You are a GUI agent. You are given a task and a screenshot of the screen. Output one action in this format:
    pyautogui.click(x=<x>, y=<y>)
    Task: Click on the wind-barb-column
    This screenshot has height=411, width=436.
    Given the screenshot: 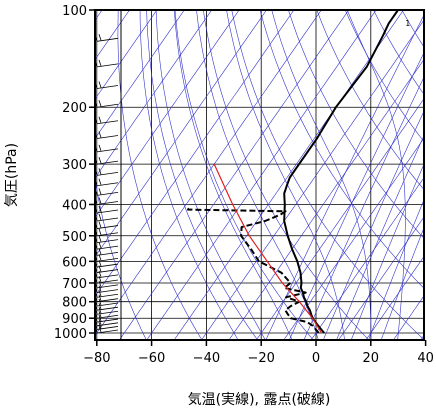 What is the action you would take?
    pyautogui.click(x=108, y=171)
    